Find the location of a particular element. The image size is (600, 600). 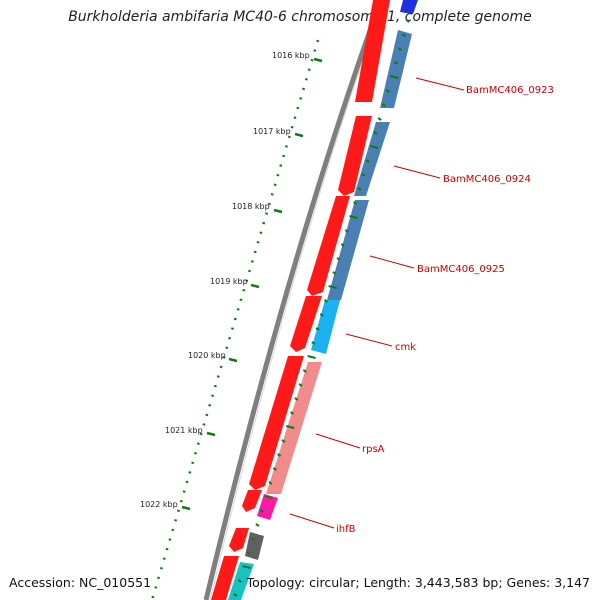

callout-rpsA is located at coordinates (338, 441).